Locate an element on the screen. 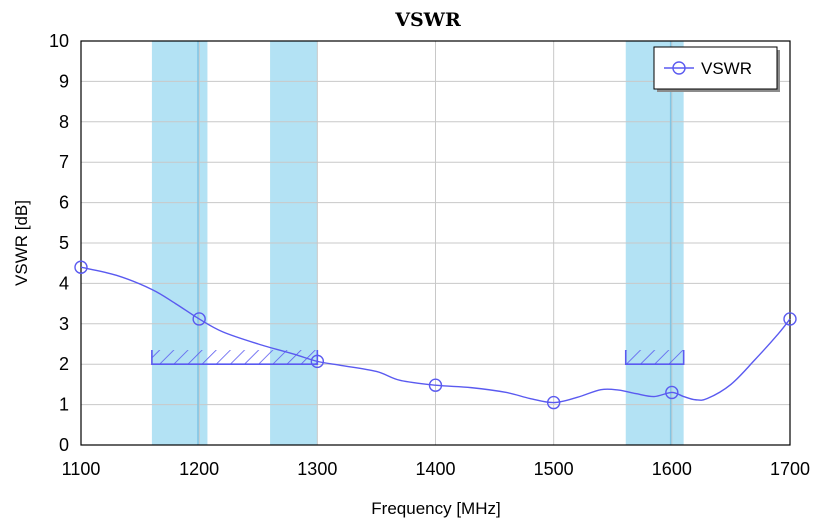  x-tick-label: 1200 is located at coordinates (199, 469).